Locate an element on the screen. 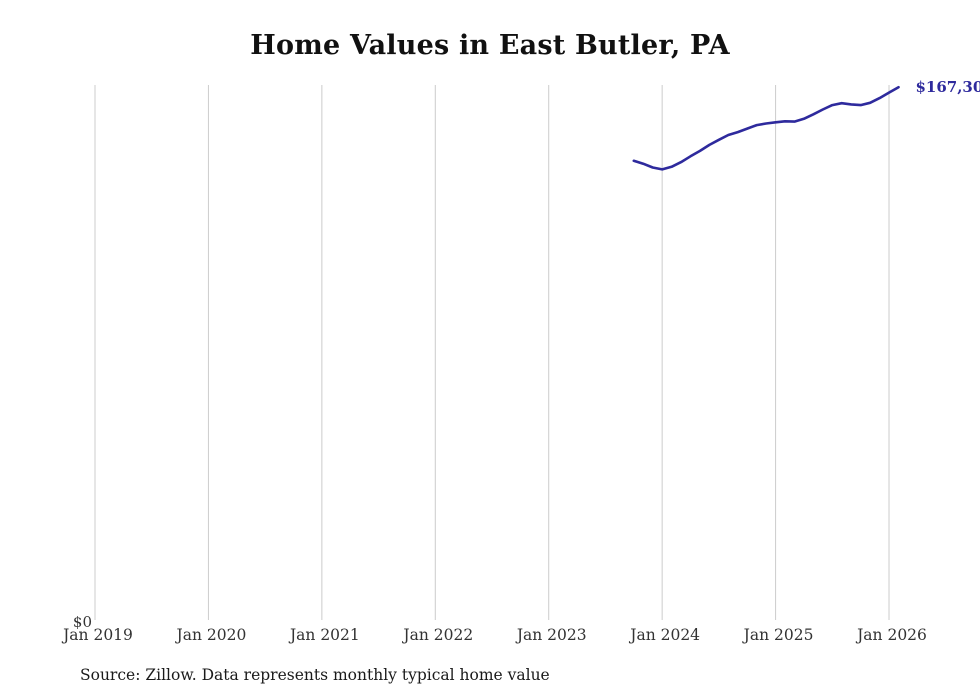  end-value-label: $167,300 is located at coordinates (947, 87).